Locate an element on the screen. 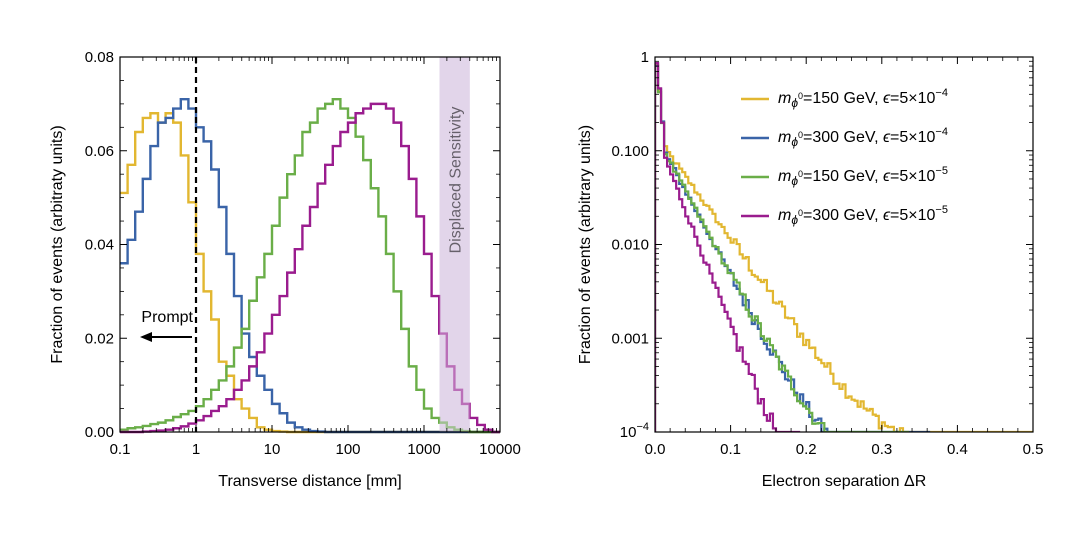 This screenshot has width=1083, height=541. legend-entry: mϕ0=300 GeV, ϵ=5×10−5 is located at coordinates (863, 215).